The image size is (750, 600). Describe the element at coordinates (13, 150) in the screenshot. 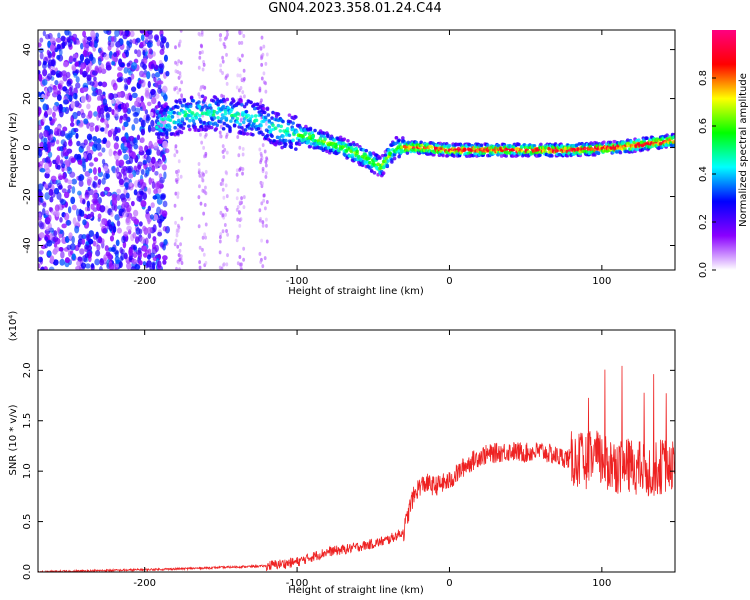

I see `spectrogram-ylabel: Frequency (Hz)` at that location.